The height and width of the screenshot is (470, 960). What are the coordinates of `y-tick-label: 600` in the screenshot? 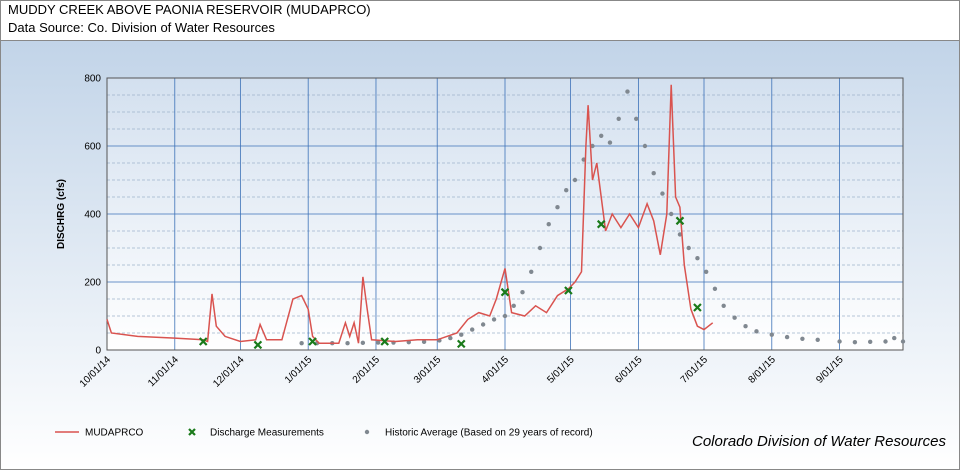 It's located at (92, 147).